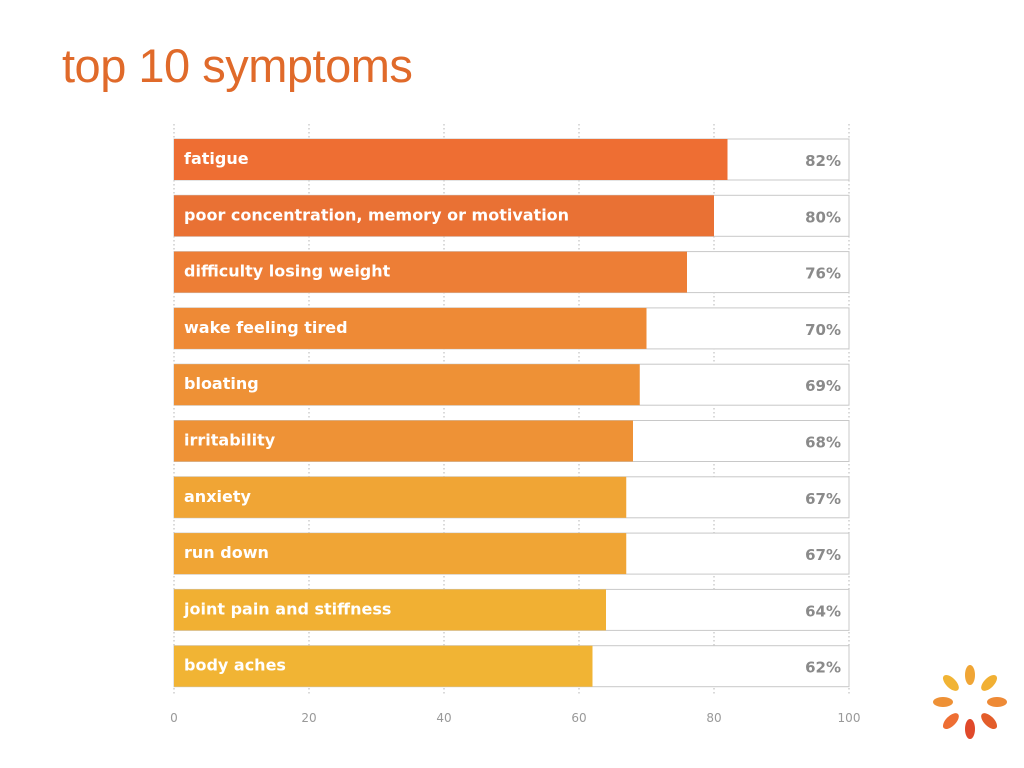 This screenshot has height=768, width=1024. Describe the element at coordinates (443, 718) in the screenshot. I see `x-tick-label: 40` at that location.